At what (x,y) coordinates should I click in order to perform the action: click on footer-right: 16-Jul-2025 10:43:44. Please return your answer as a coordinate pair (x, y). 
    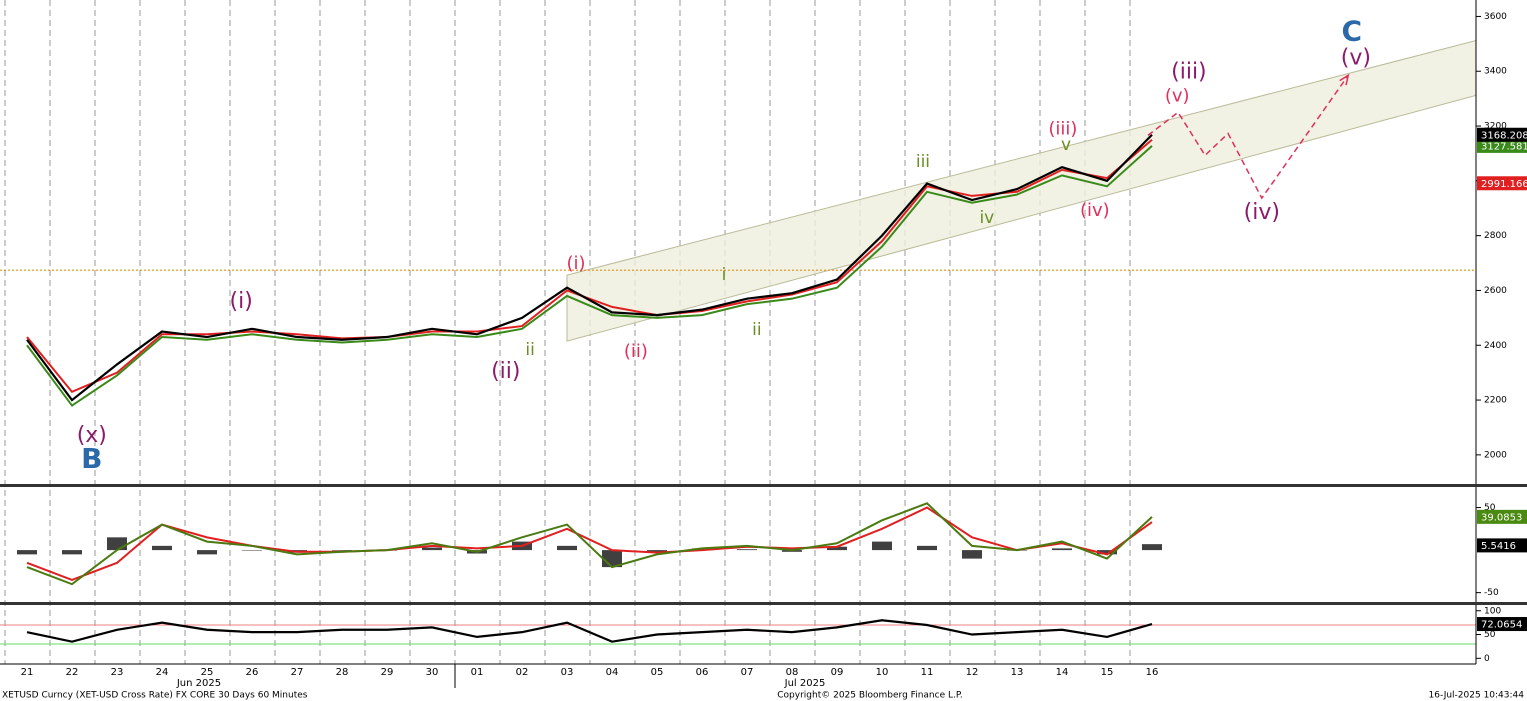
    Looking at the image, I should click on (1477, 696).